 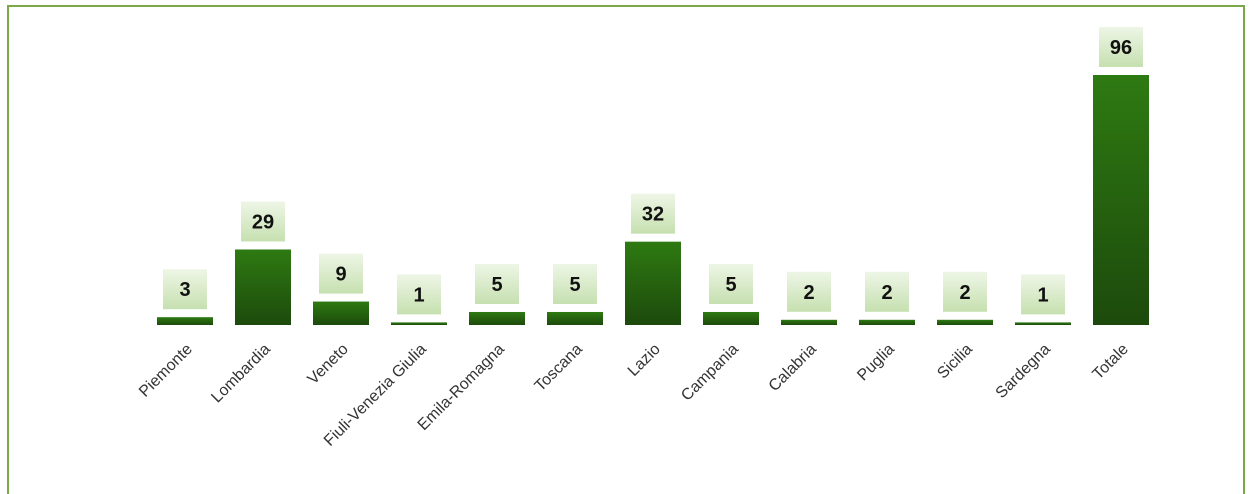 What do you see at coordinates (955, 362) in the screenshot?
I see `x-tick-label: Sicilia` at bounding box center [955, 362].